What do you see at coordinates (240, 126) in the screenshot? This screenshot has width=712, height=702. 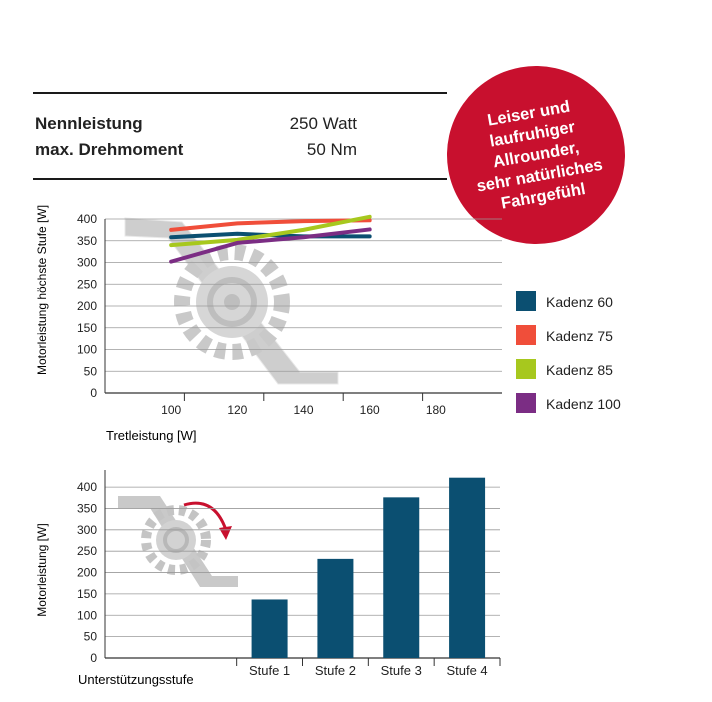 I see `spec-row-nennleistung: Nennleistung 250 Watt` at bounding box center [240, 126].